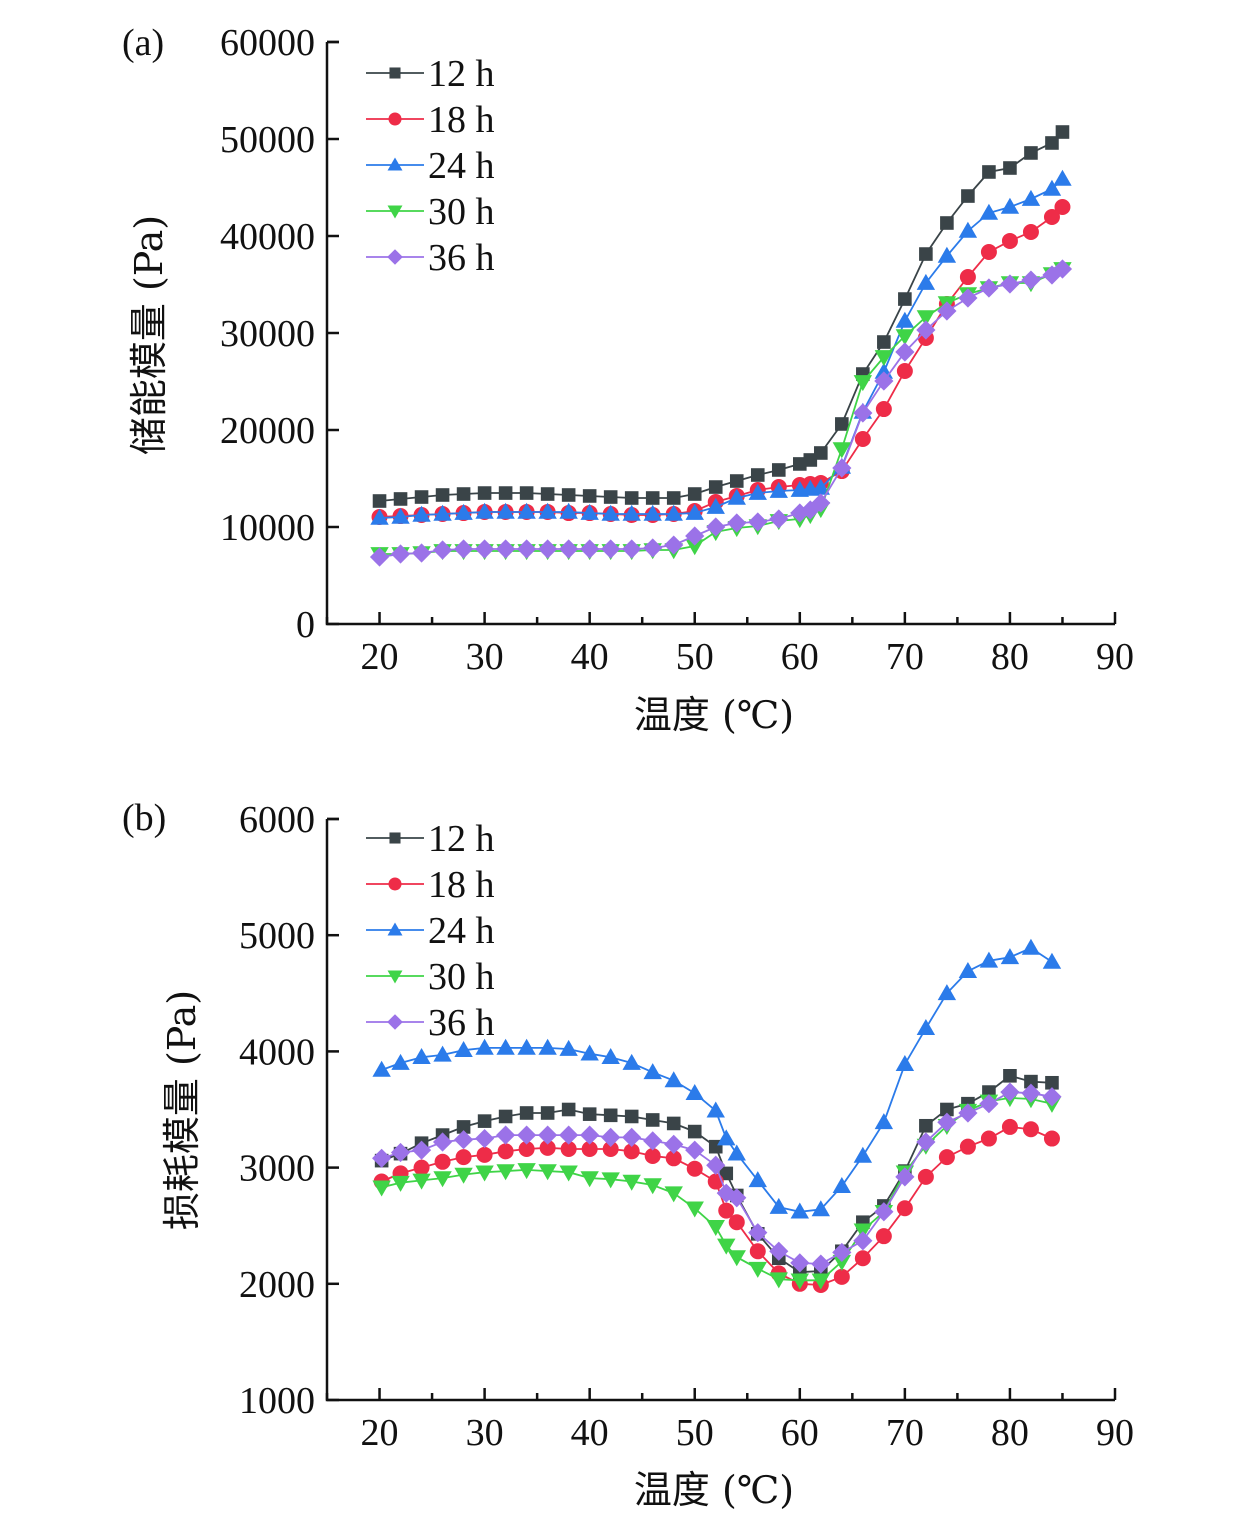  I want to click on panel-label: (b), so click(144, 818).